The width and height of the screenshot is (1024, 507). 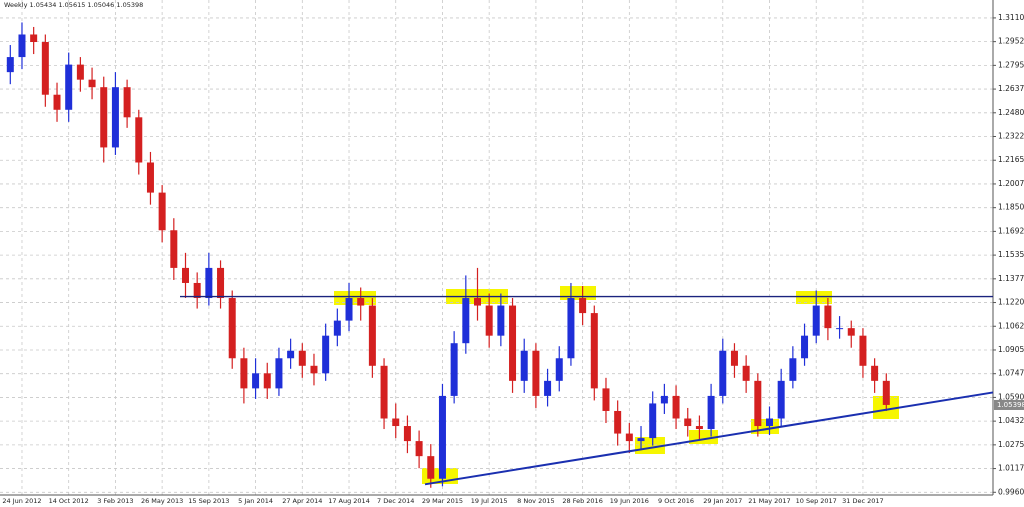 What do you see at coordinates (1011, 325) in the screenshot?
I see `y-tick-label: 1.10625` at bounding box center [1011, 325].